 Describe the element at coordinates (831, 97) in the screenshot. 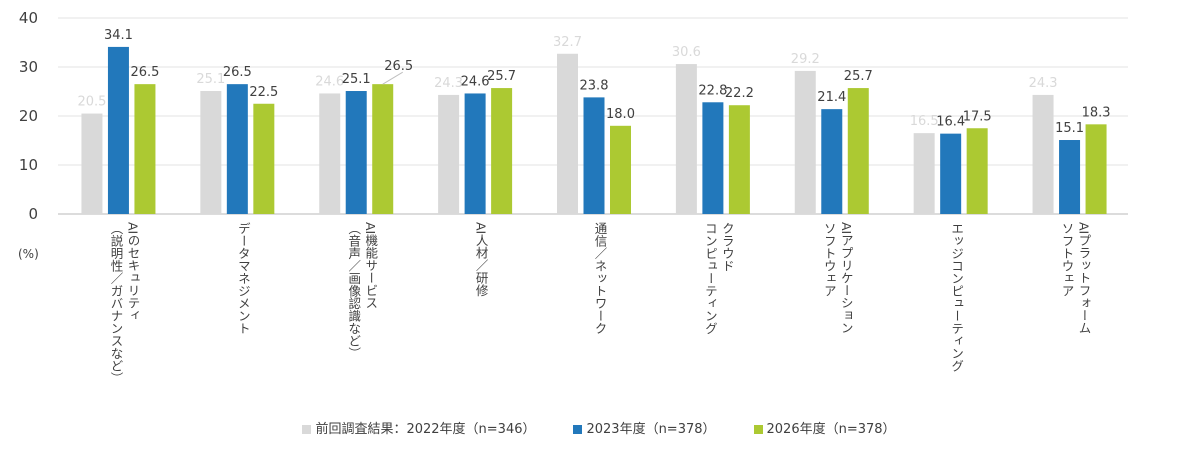

I see `data-label: 21.4` at that location.